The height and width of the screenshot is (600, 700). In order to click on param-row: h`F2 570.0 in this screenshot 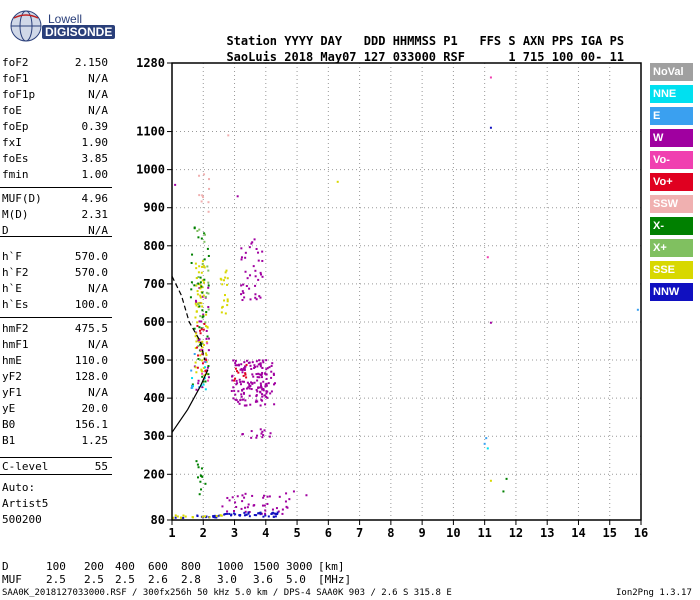, I will do `click(55, 274)`.